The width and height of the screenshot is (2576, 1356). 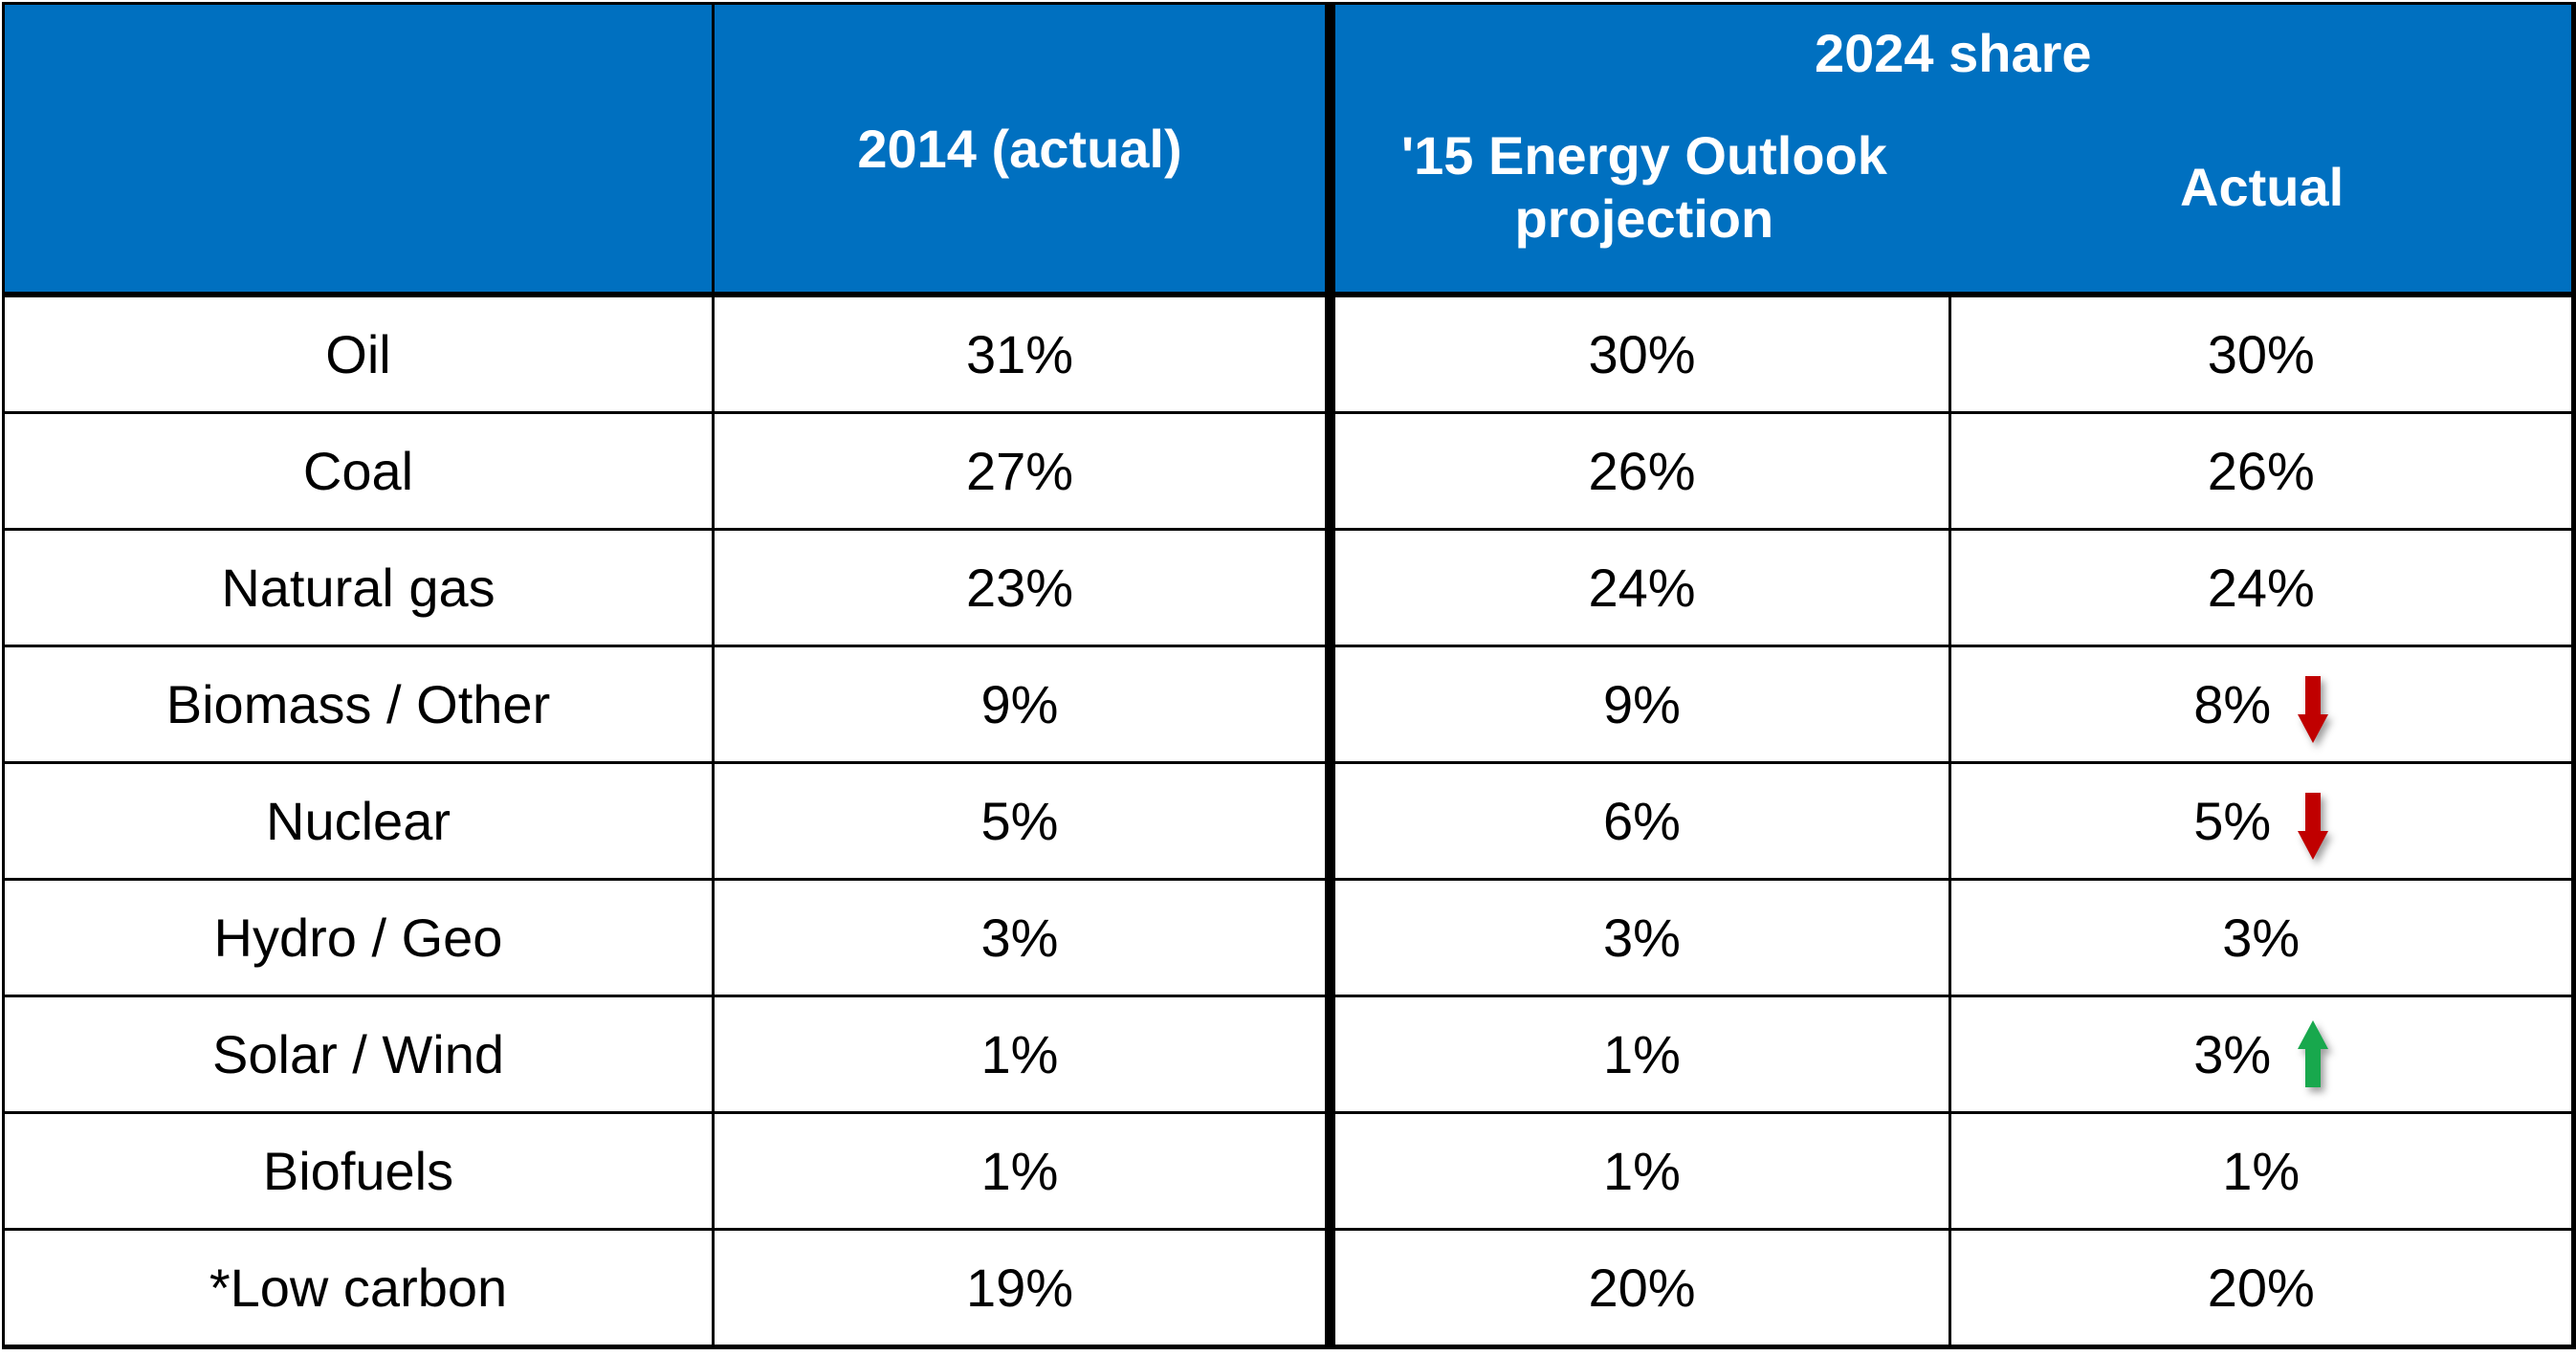 I want to click on value-cell-2014: 9%, so click(x=1022, y=704).